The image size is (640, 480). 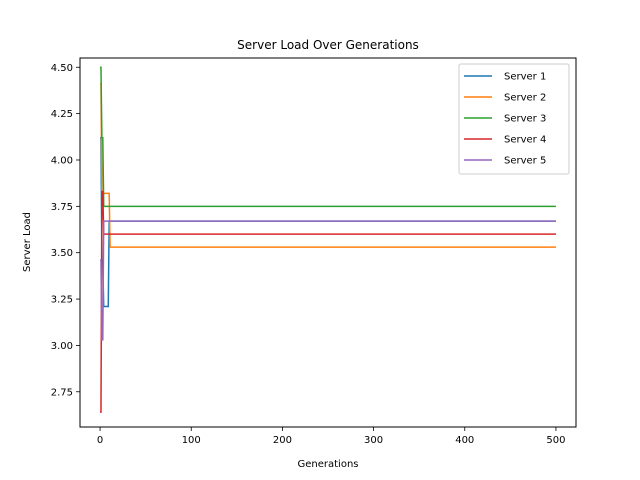 I want to click on x-tick-label: 0, so click(x=100, y=440).